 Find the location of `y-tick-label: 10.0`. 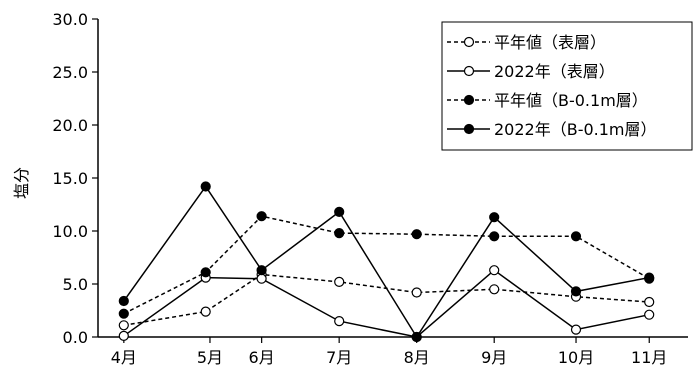

y-tick-label: 10.0 is located at coordinates (70, 231).